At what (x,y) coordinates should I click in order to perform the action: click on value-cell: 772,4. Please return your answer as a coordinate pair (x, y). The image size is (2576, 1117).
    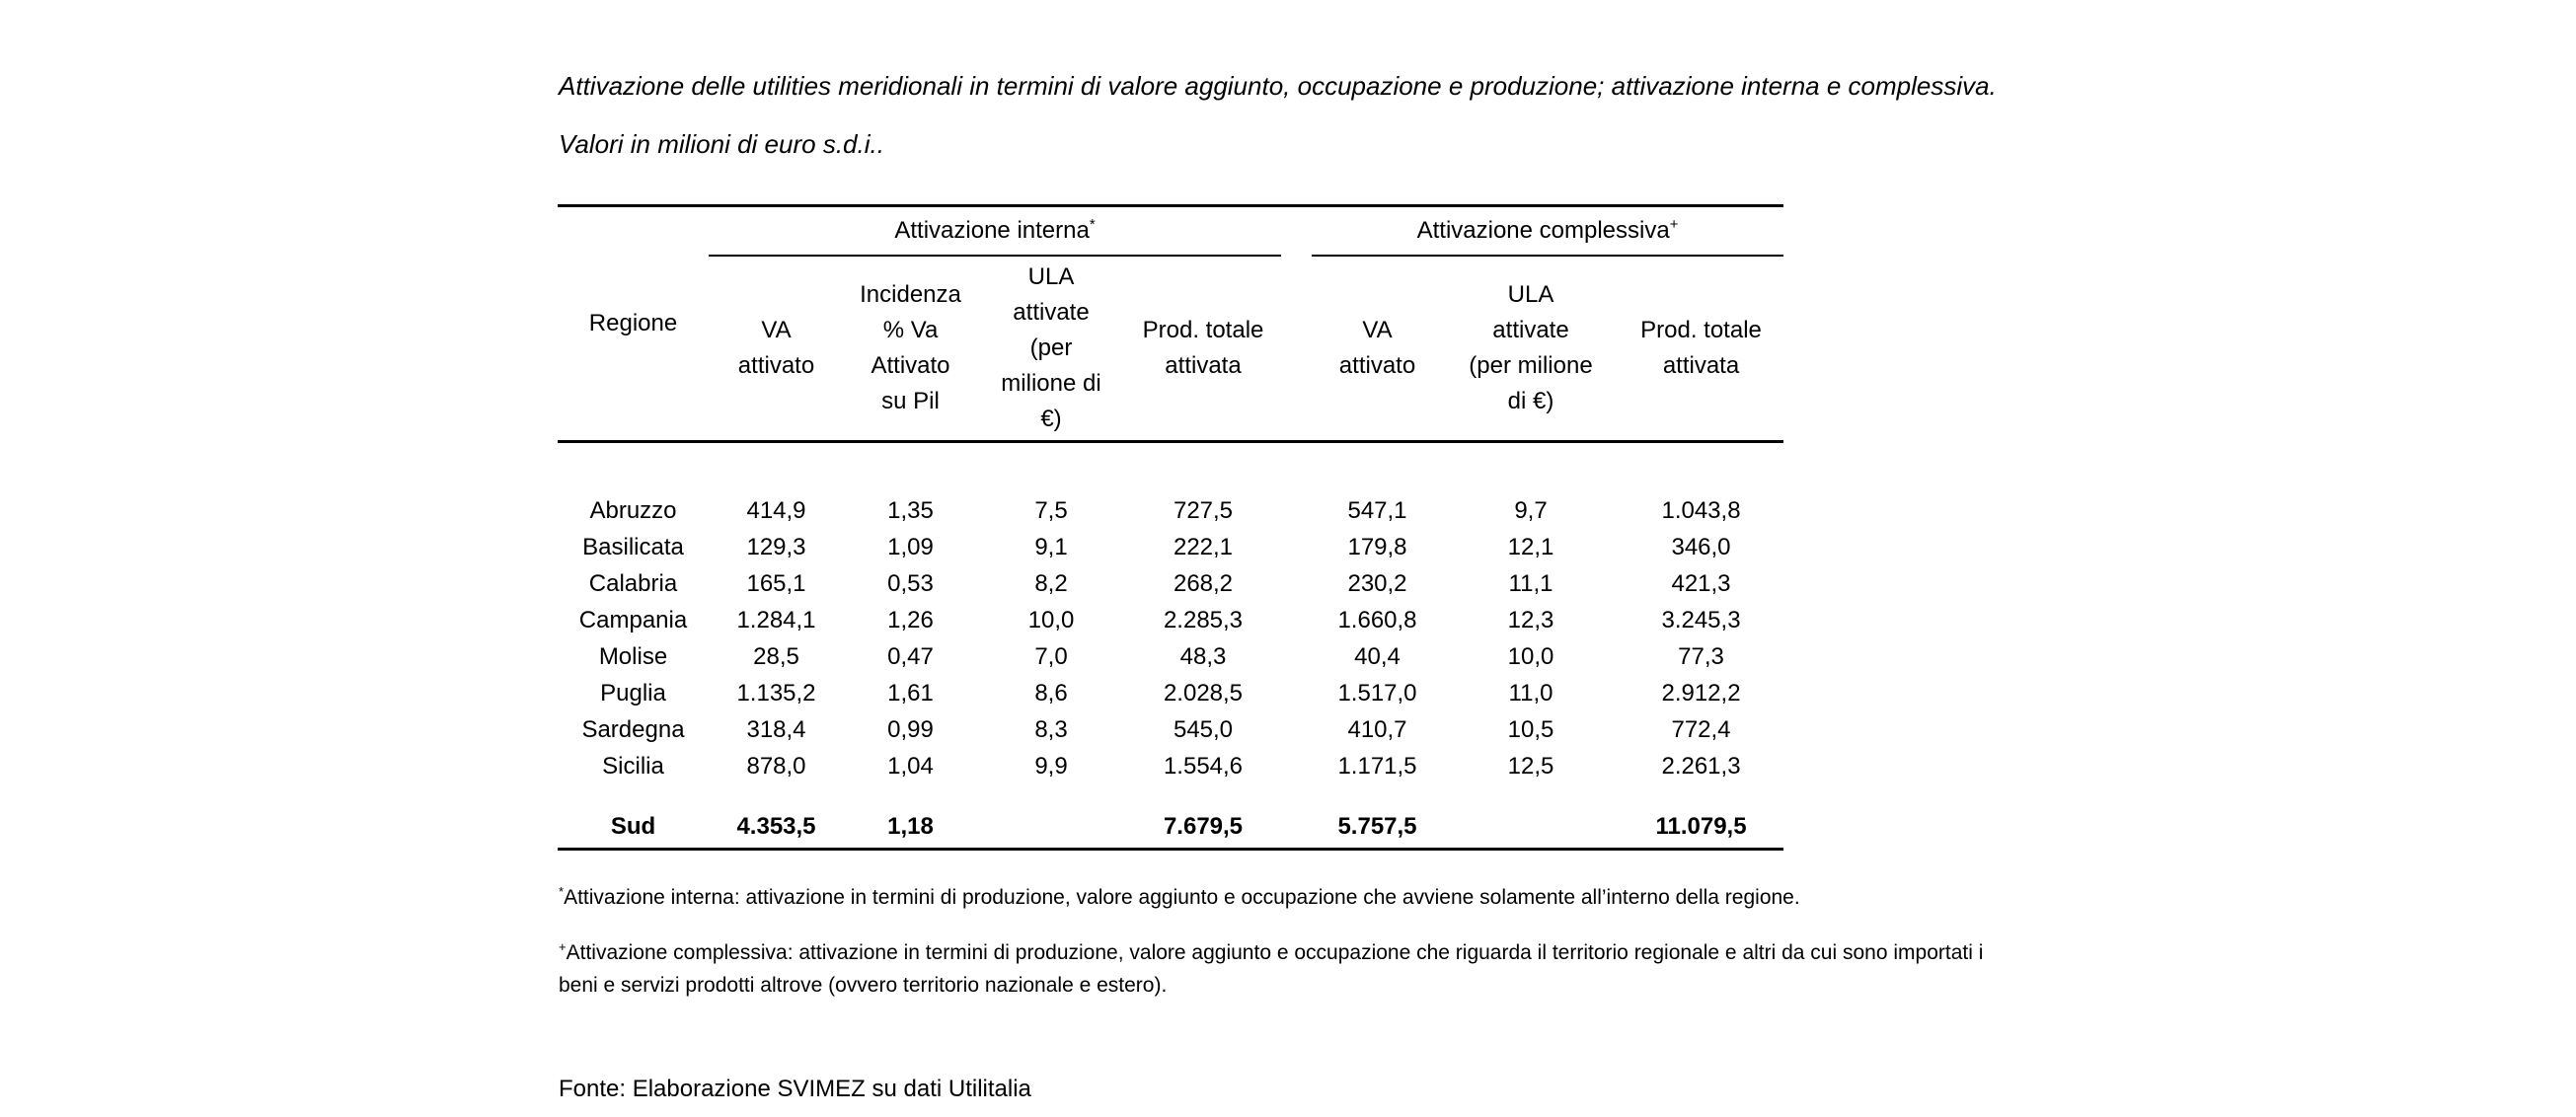
    Looking at the image, I should click on (1701, 729).